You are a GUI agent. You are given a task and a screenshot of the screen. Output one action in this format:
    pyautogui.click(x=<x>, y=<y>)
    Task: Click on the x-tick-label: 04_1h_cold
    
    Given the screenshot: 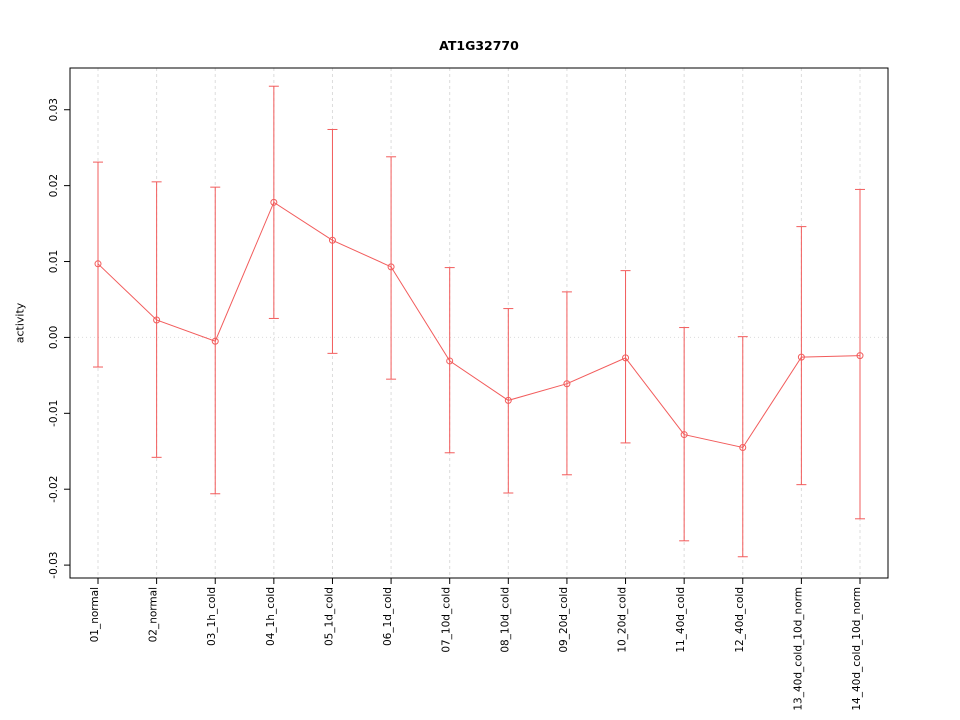 What is the action you would take?
    pyautogui.click(x=271, y=616)
    